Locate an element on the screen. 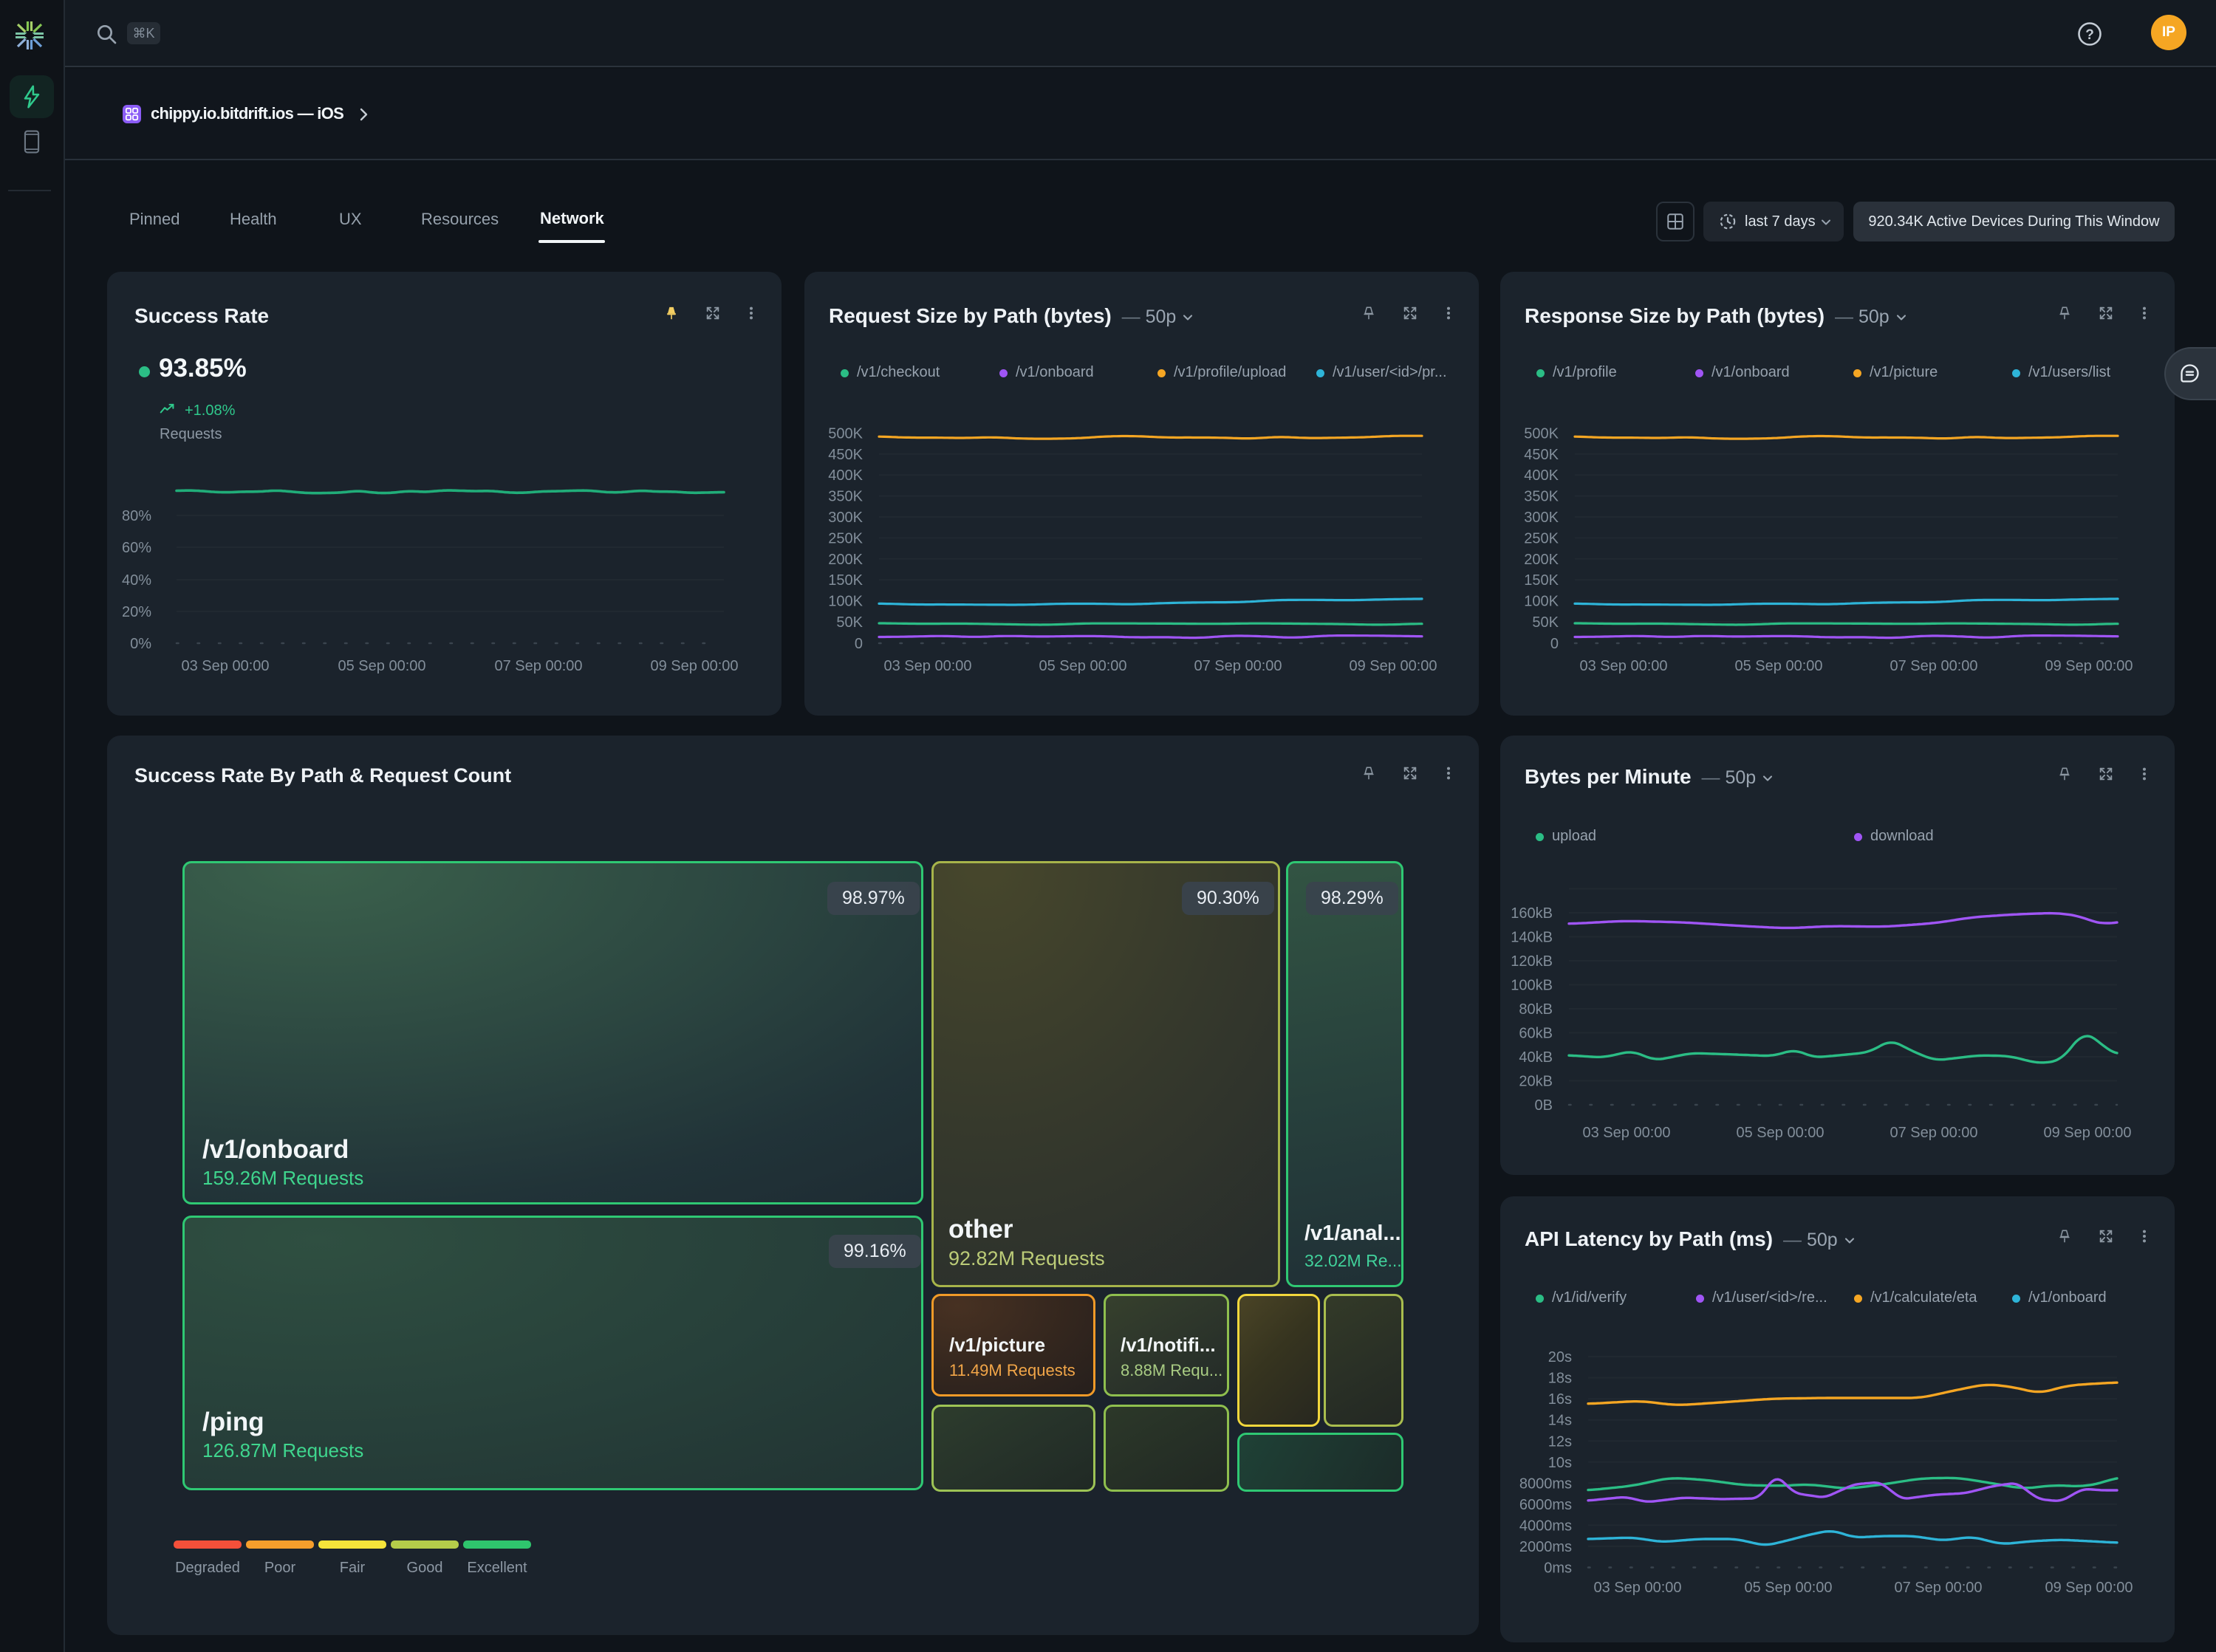  svg-text: 16s is located at coordinates (1560, 1399).